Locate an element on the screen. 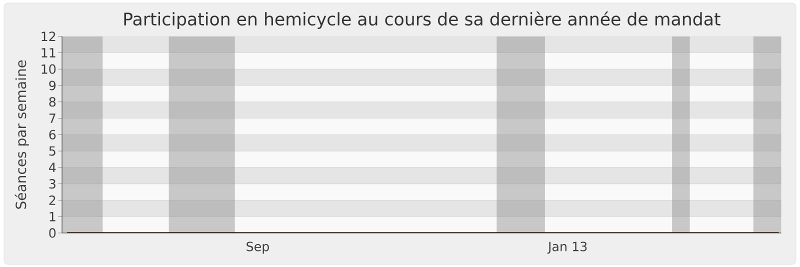  y-axis-title: Séances par semaine is located at coordinates (21, 134).